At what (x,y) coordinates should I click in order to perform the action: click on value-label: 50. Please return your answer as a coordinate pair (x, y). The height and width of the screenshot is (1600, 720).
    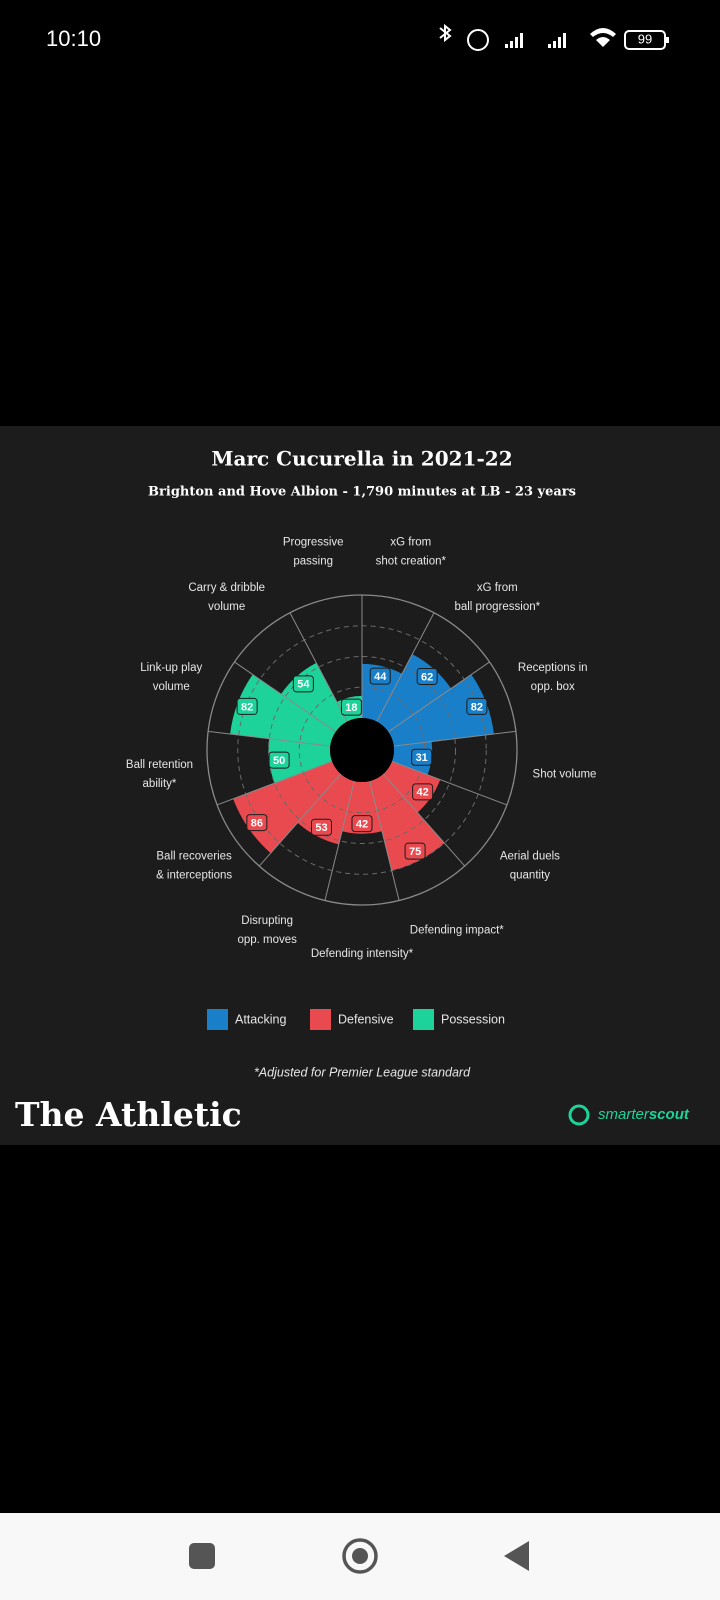
    Looking at the image, I should click on (279, 761).